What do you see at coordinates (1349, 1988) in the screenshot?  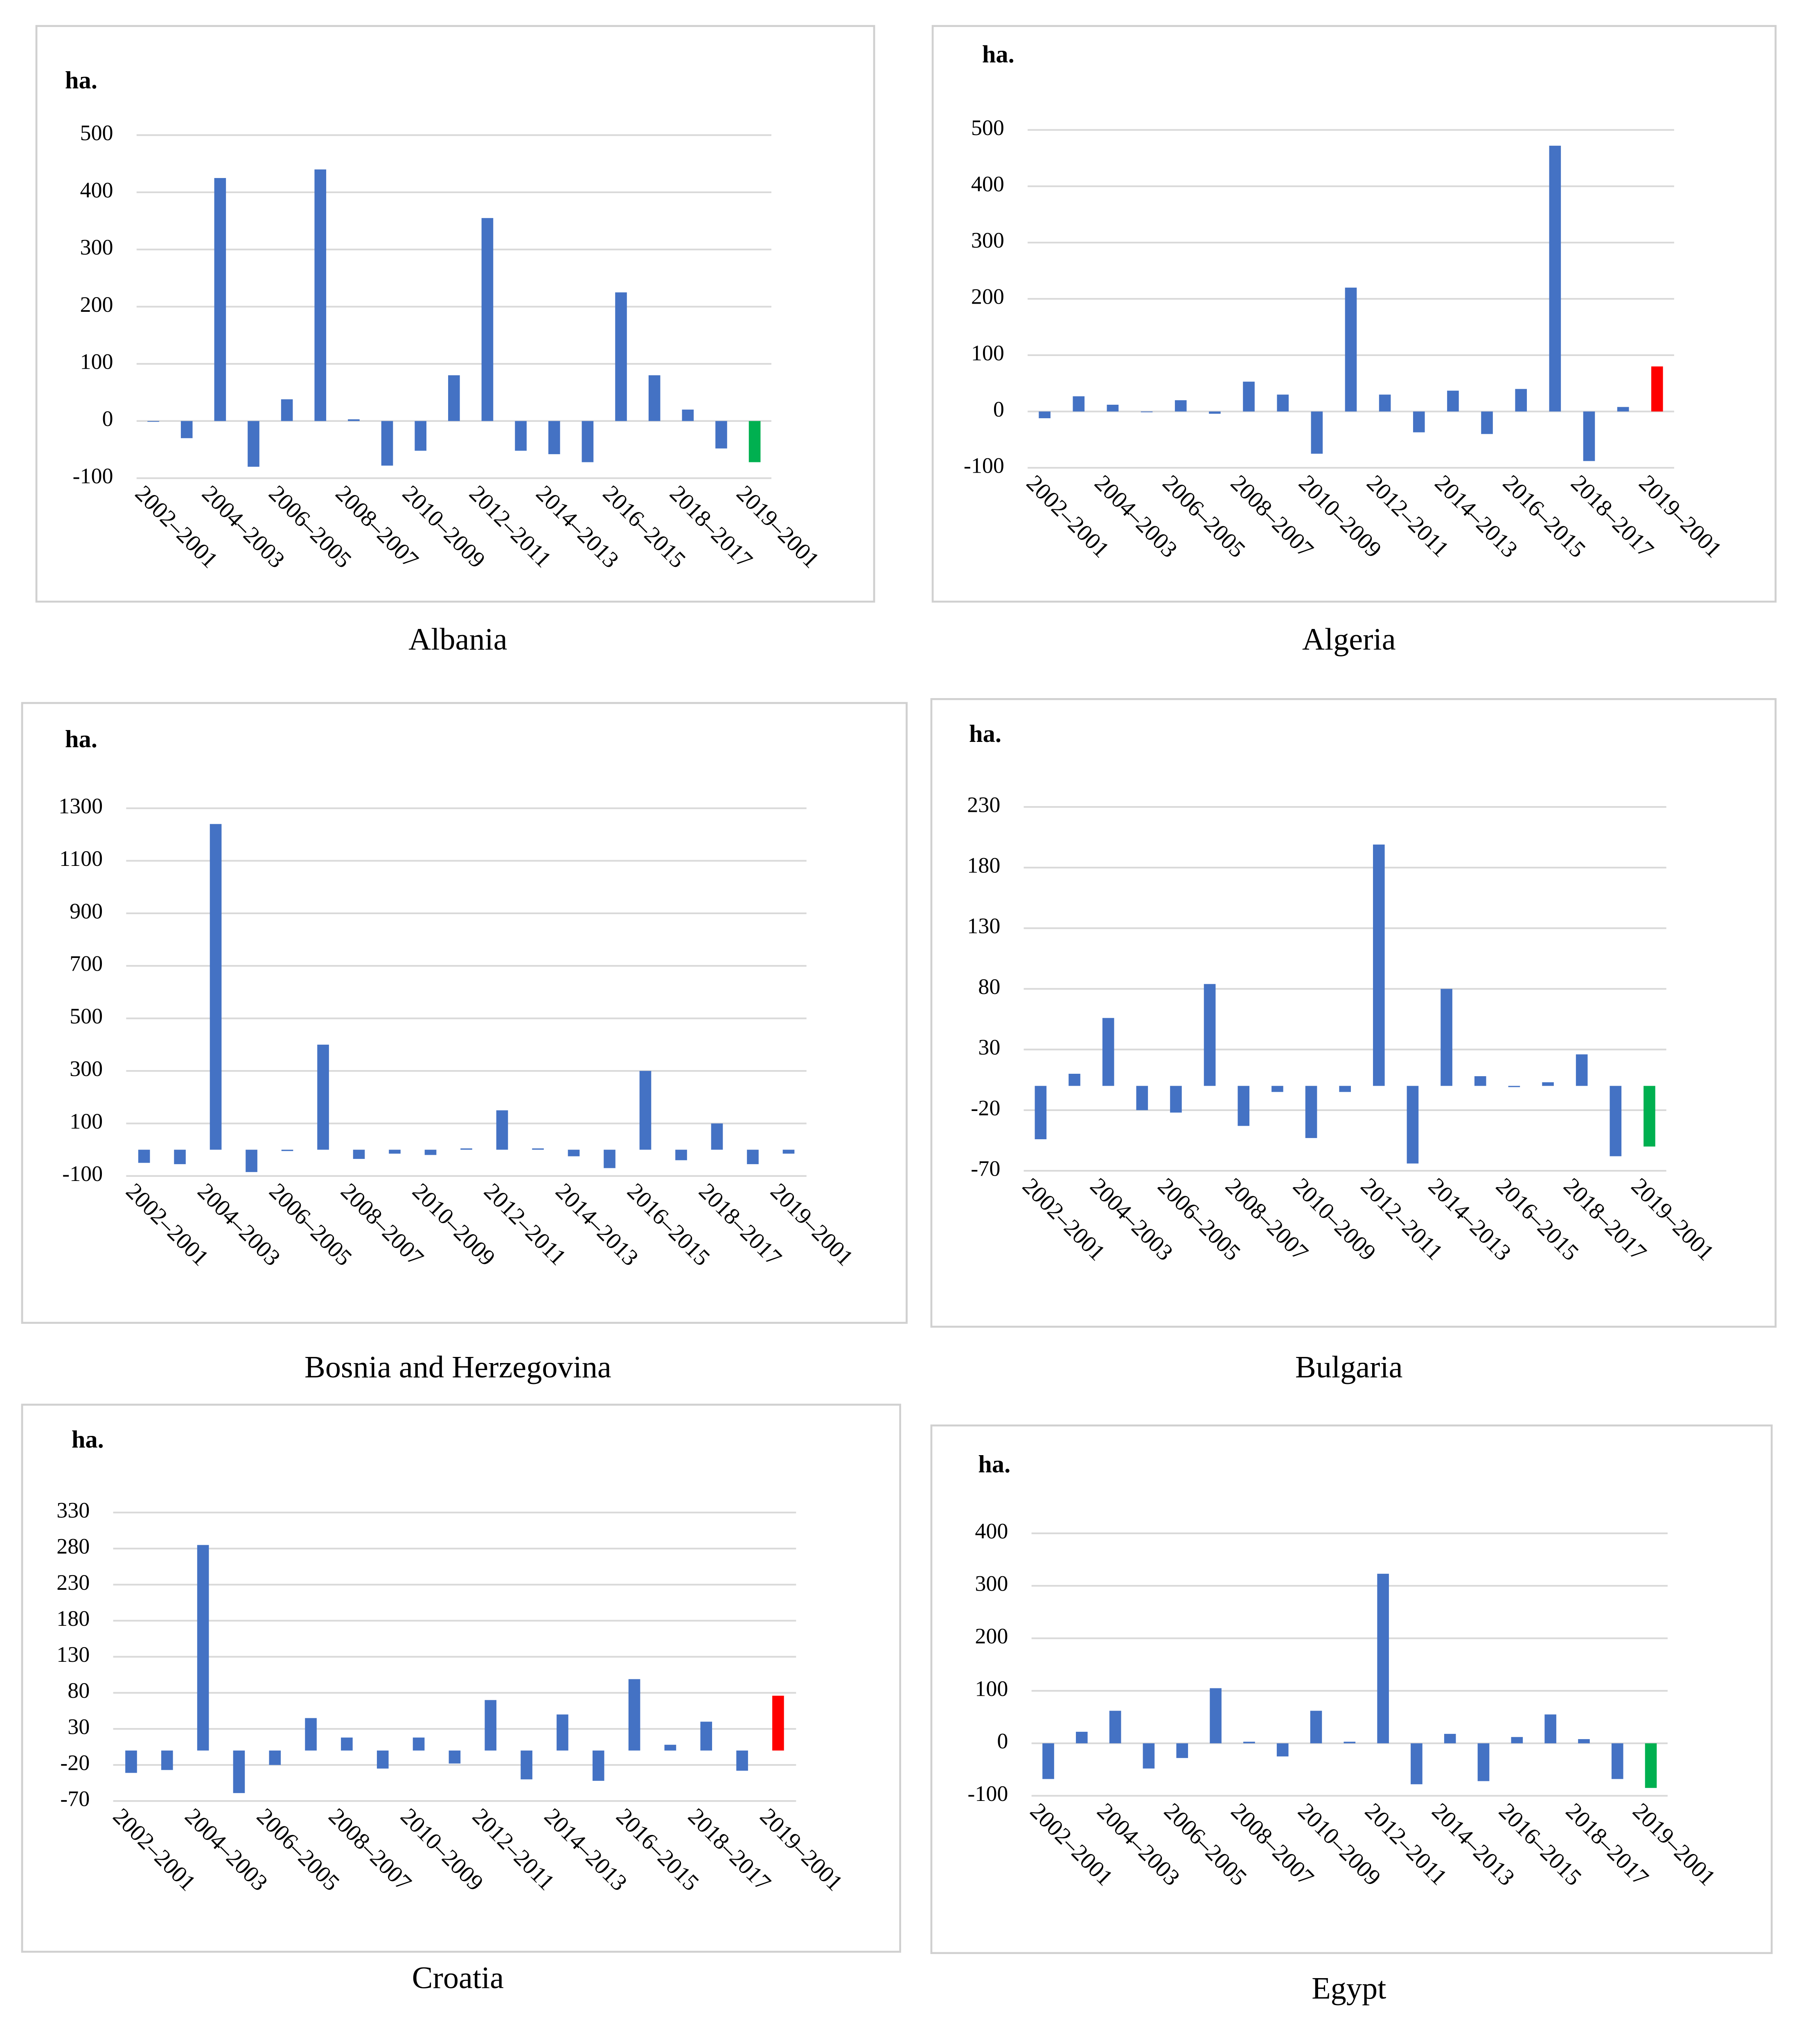 I see `chart-title: Egypt` at bounding box center [1349, 1988].